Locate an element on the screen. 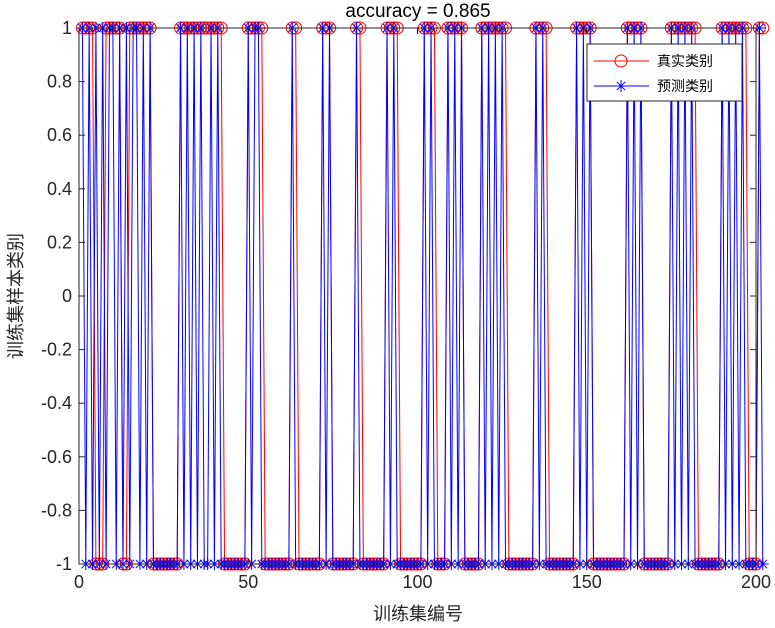 The height and width of the screenshot is (628, 775). legend-marker-circle-icon is located at coordinates (621, 61).